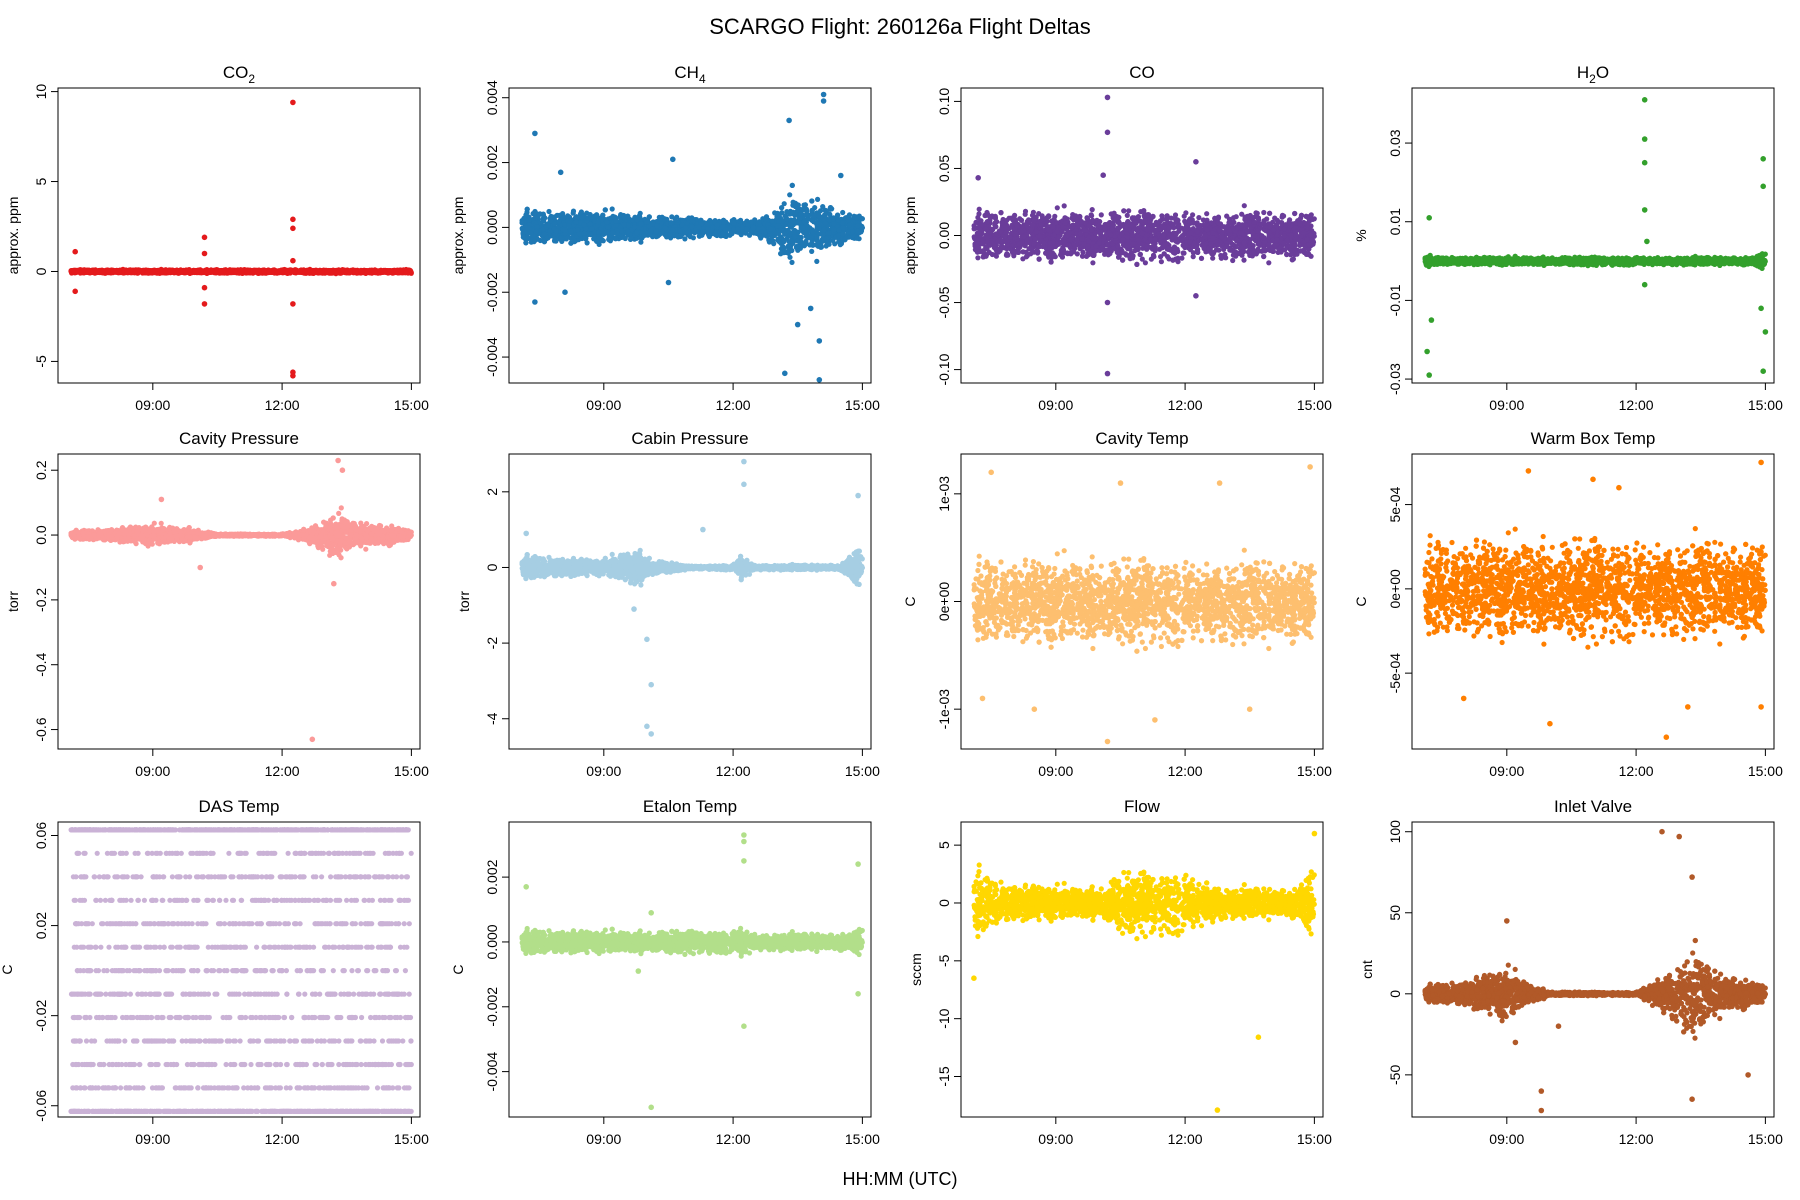  I want to click on plot-frame, so click(239, 235).